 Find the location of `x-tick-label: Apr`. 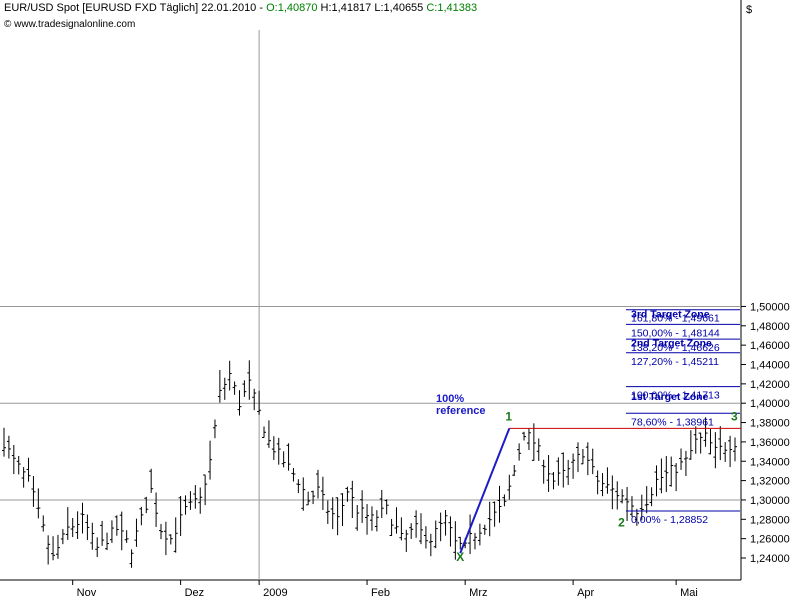

x-tick-label: Apr is located at coordinates (585, 593).